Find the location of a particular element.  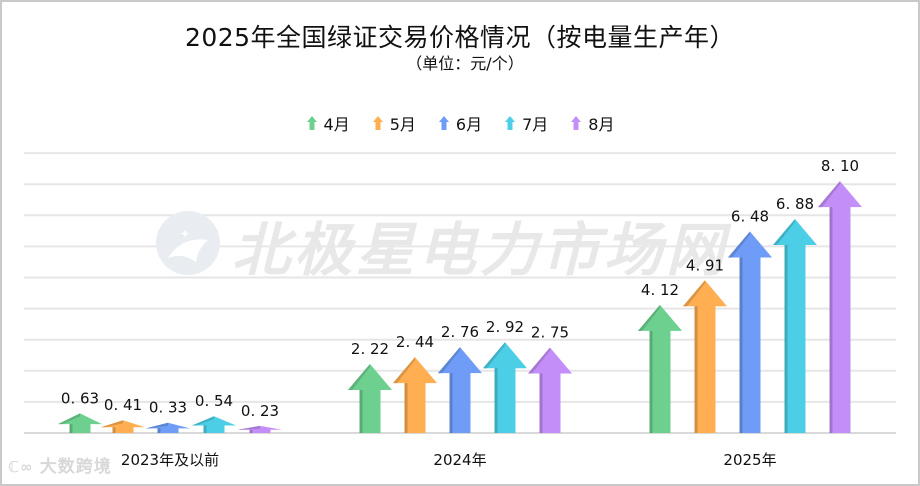

value-label: 0. 54 is located at coordinates (214, 401).